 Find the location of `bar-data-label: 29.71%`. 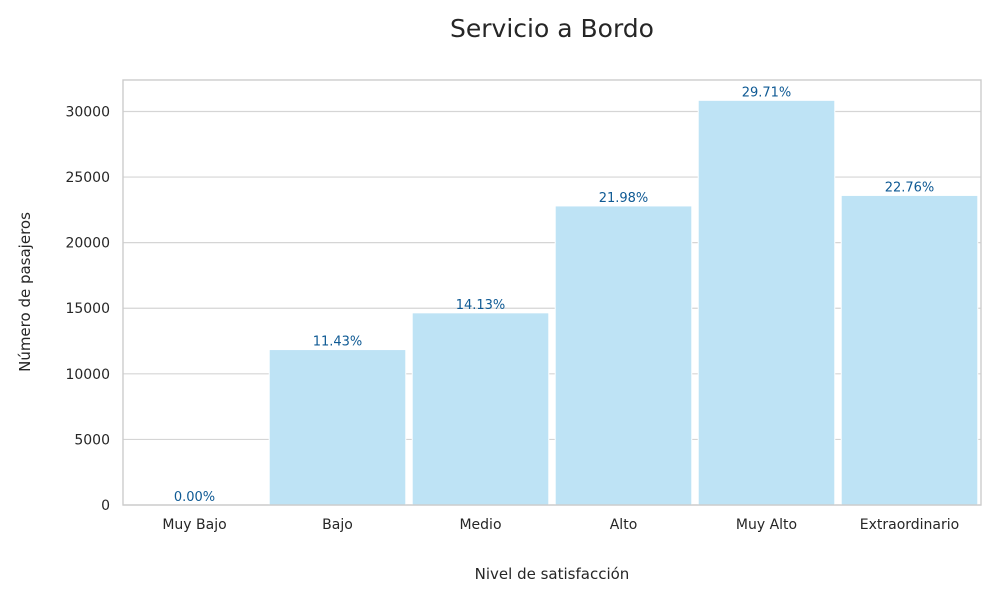

bar-data-label: 29.71% is located at coordinates (767, 92).